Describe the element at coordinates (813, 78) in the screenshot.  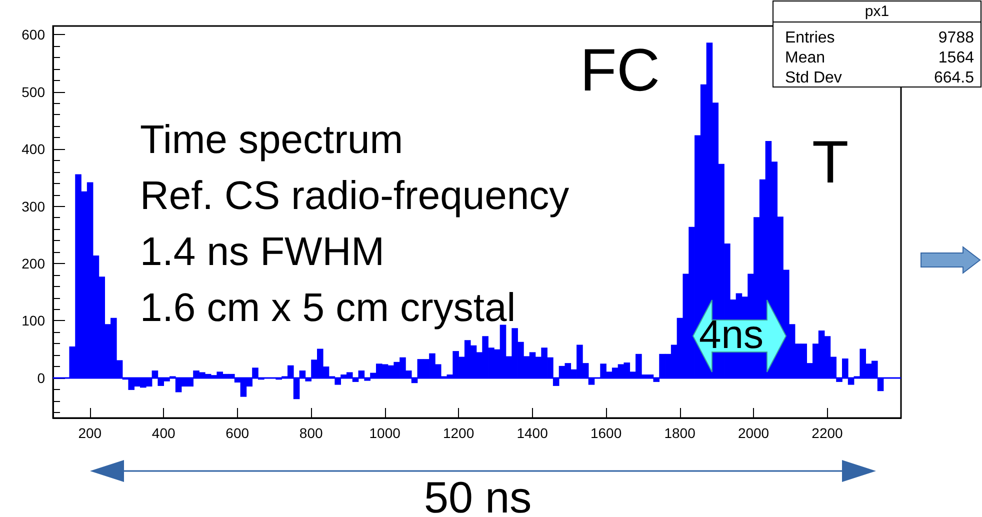
I see `annotation: Std Dev` at that location.